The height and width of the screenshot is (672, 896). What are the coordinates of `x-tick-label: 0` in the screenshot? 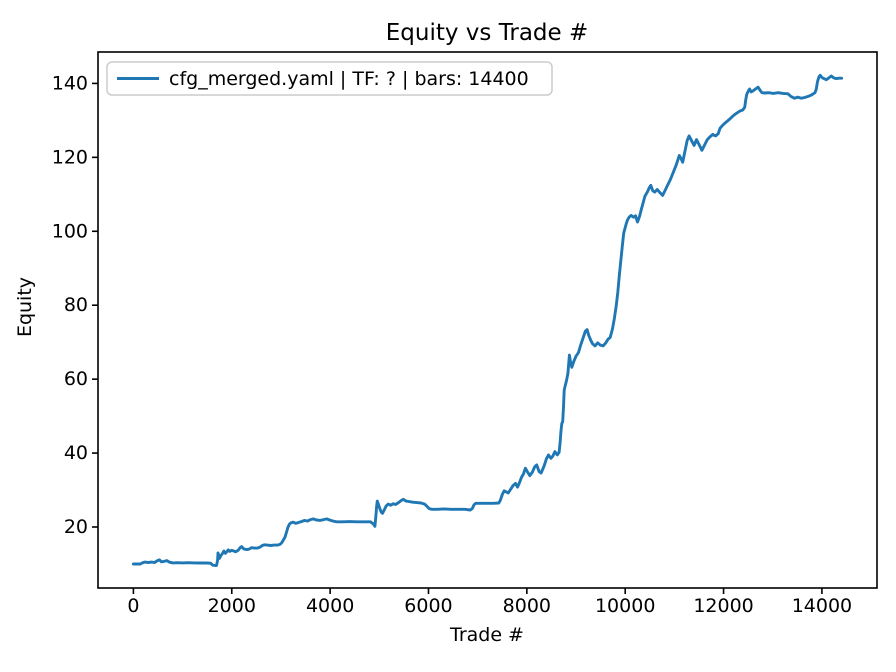 It's located at (133, 606).